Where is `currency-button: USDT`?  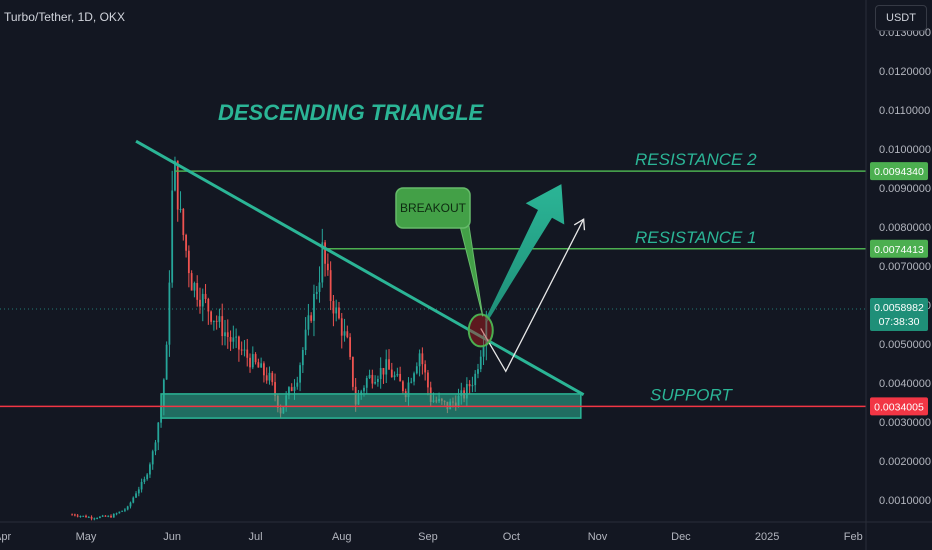
currency-button: USDT is located at coordinates (901, 18).